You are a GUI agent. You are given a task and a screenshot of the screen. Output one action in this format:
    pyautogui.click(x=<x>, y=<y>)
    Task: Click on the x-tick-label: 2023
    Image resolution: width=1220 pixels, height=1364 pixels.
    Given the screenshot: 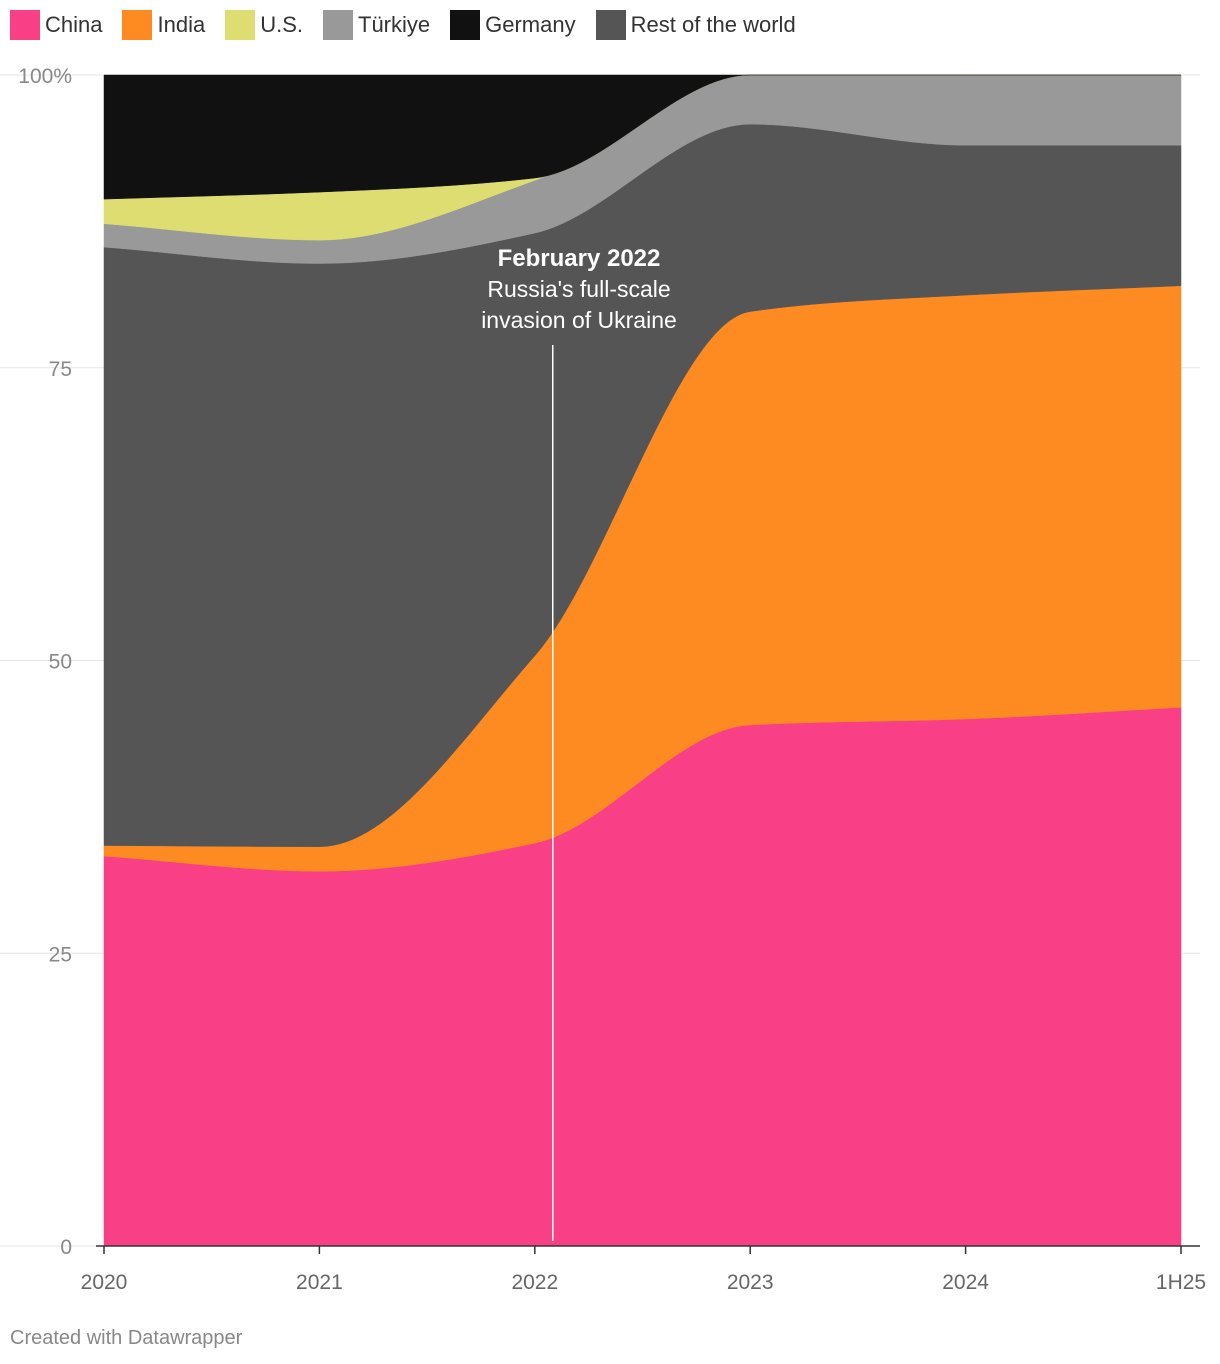 What is the action you would take?
    pyautogui.click(x=750, y=1282)
    